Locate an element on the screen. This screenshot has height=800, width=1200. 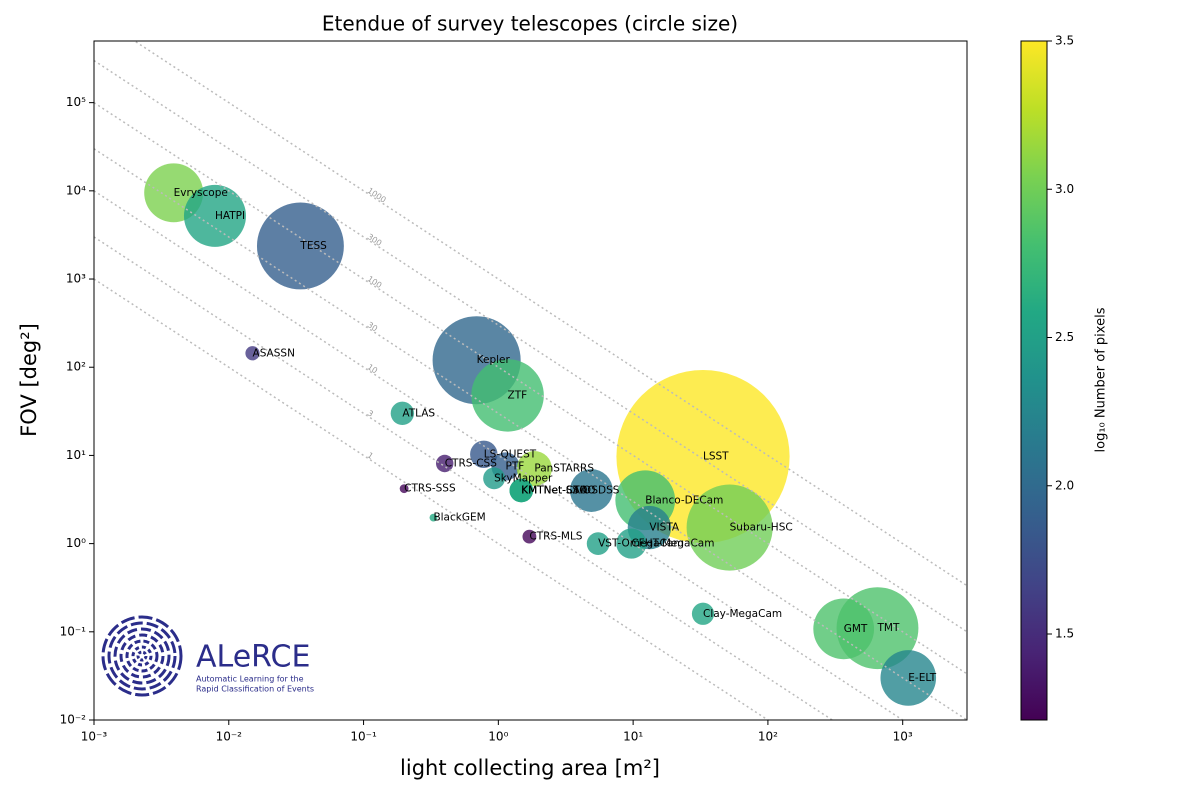
colorbar-tick-label: 1.5 is located at coordinates (1064, 634).